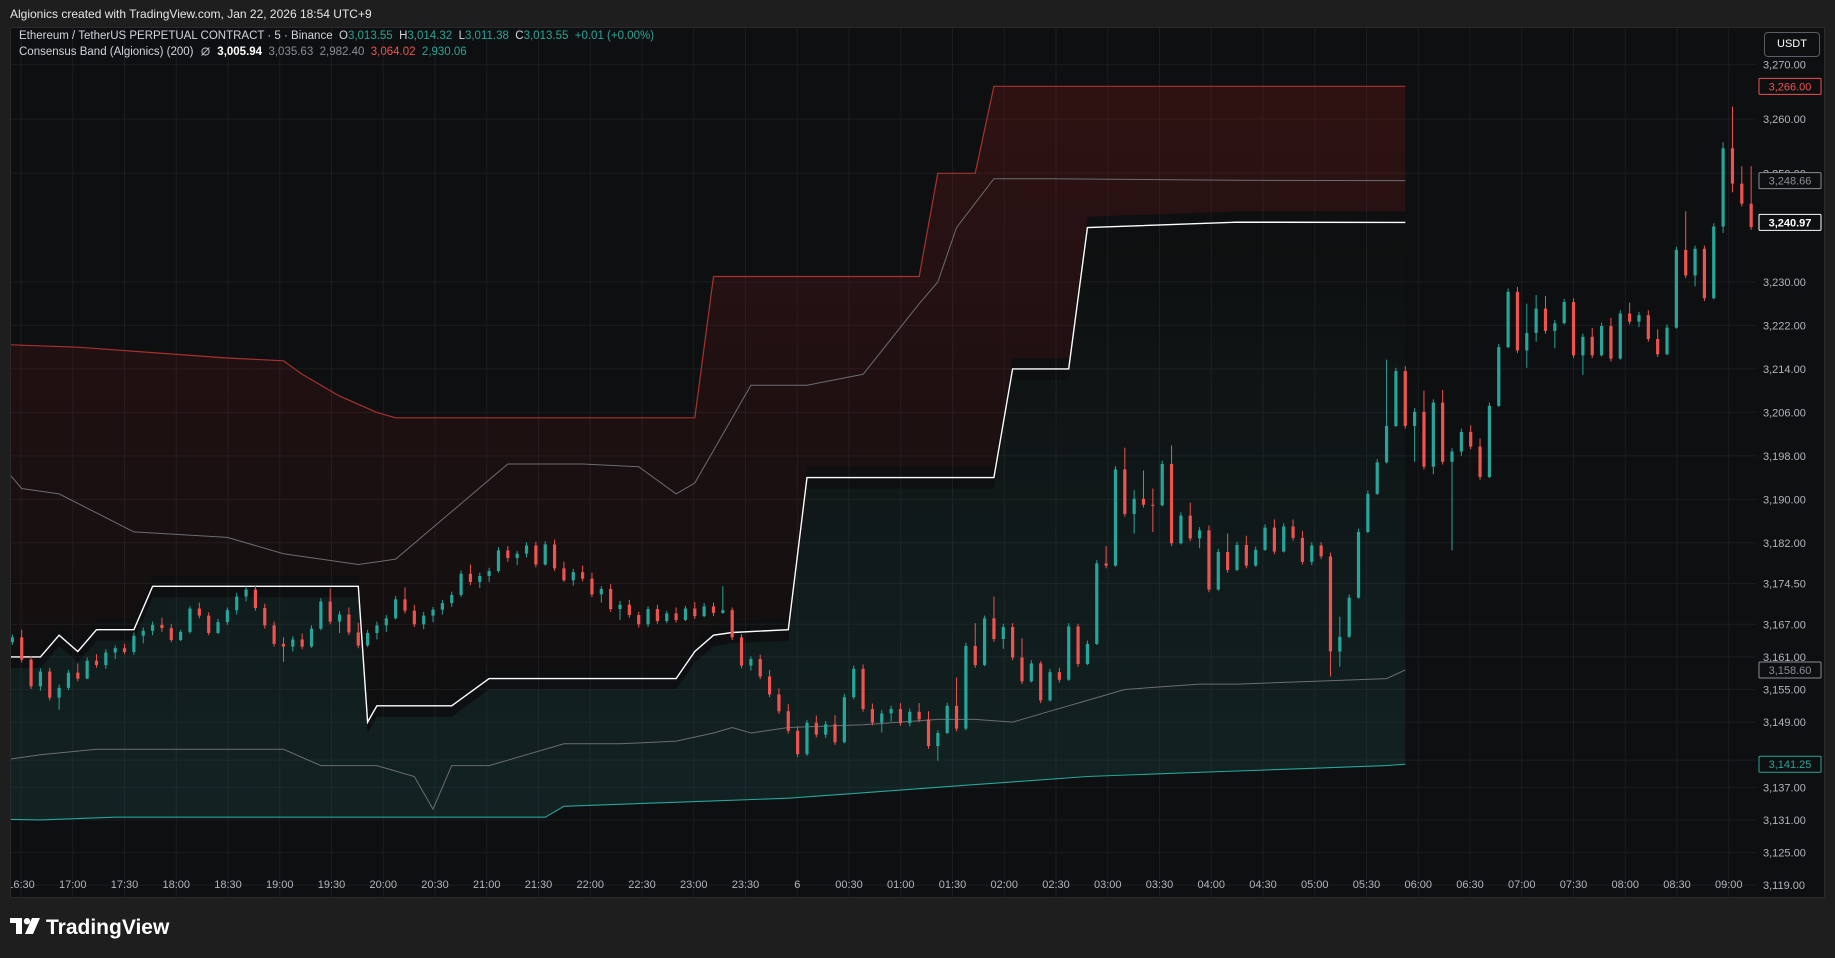 The height and width of the screenshot is (958, 1835). What do you see at coordinates (228, 885) in the screenshot?
I see `x-tick-label: 18:30` at bounding box center [228, 885].